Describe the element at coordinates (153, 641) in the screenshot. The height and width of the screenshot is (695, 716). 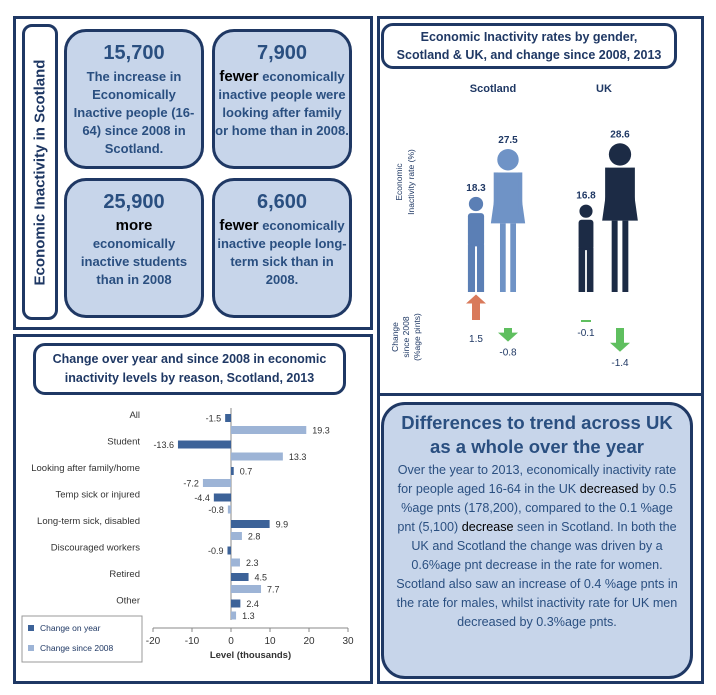
I see `x-tick-label: -20` at that location.